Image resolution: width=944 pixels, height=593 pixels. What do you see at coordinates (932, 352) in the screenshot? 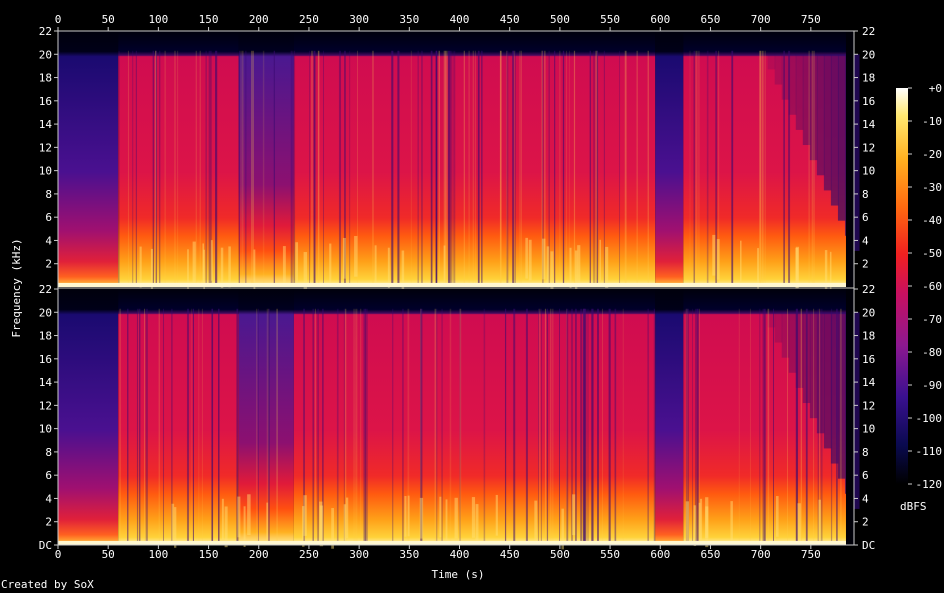
I see `colorbar-tick-label: -80` at bounding box center [932, 352].